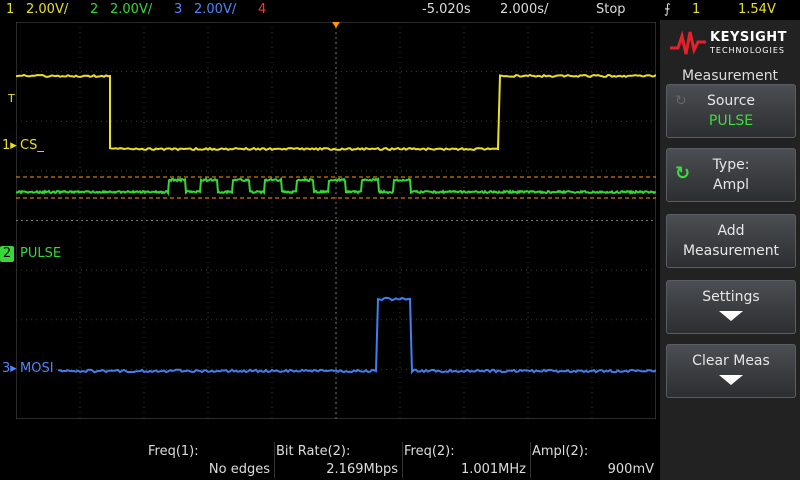 The image size is (800, 480). Describe the element at coordinates (9, 368) in the screenshot. I see `ch3-ground-marker: 3▸` at that location.